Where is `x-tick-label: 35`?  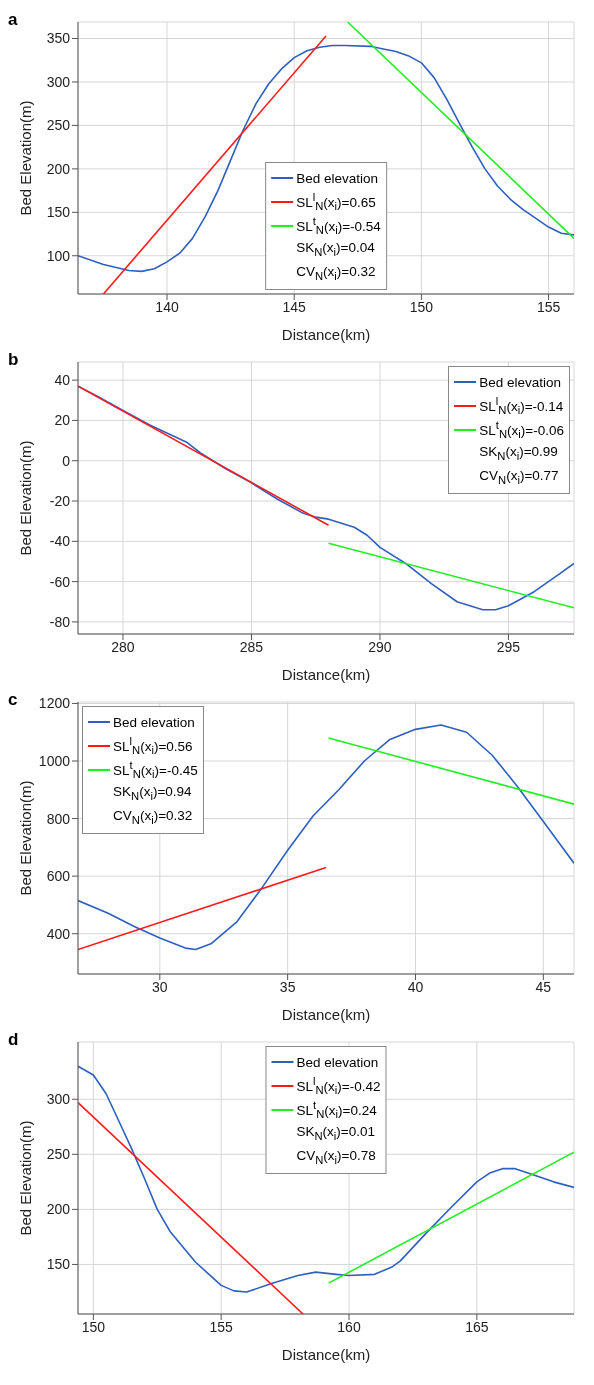
x-tick-label: 35 is located at coordinates (287, 986).